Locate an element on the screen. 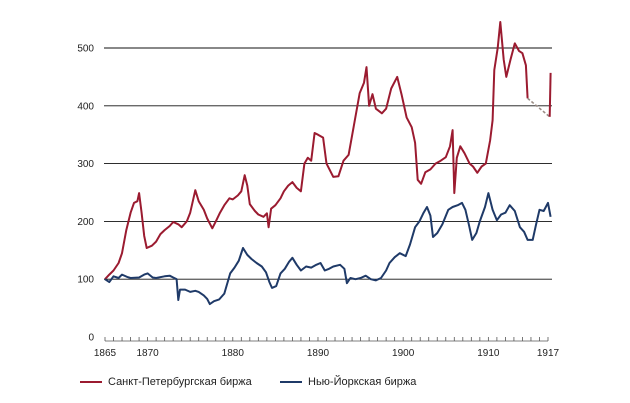  st-petersburg-gap-dashed-line is located at coordinates (539, 107).